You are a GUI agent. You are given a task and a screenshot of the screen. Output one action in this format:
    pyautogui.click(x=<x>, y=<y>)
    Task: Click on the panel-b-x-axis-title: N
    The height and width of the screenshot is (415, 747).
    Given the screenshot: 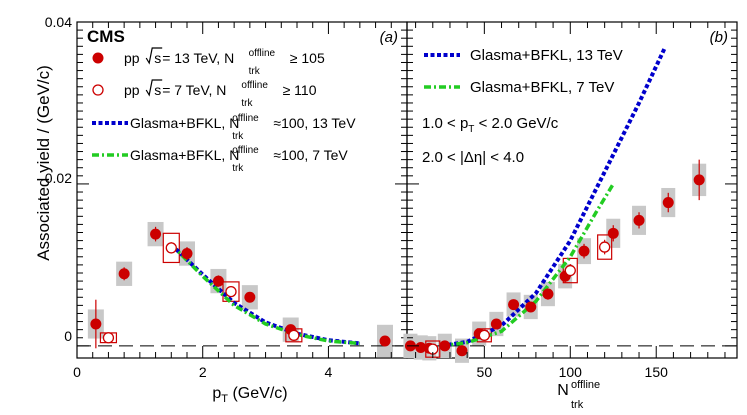 What is the action you would take?
    pyautogui.click(x=563, y=390)
    